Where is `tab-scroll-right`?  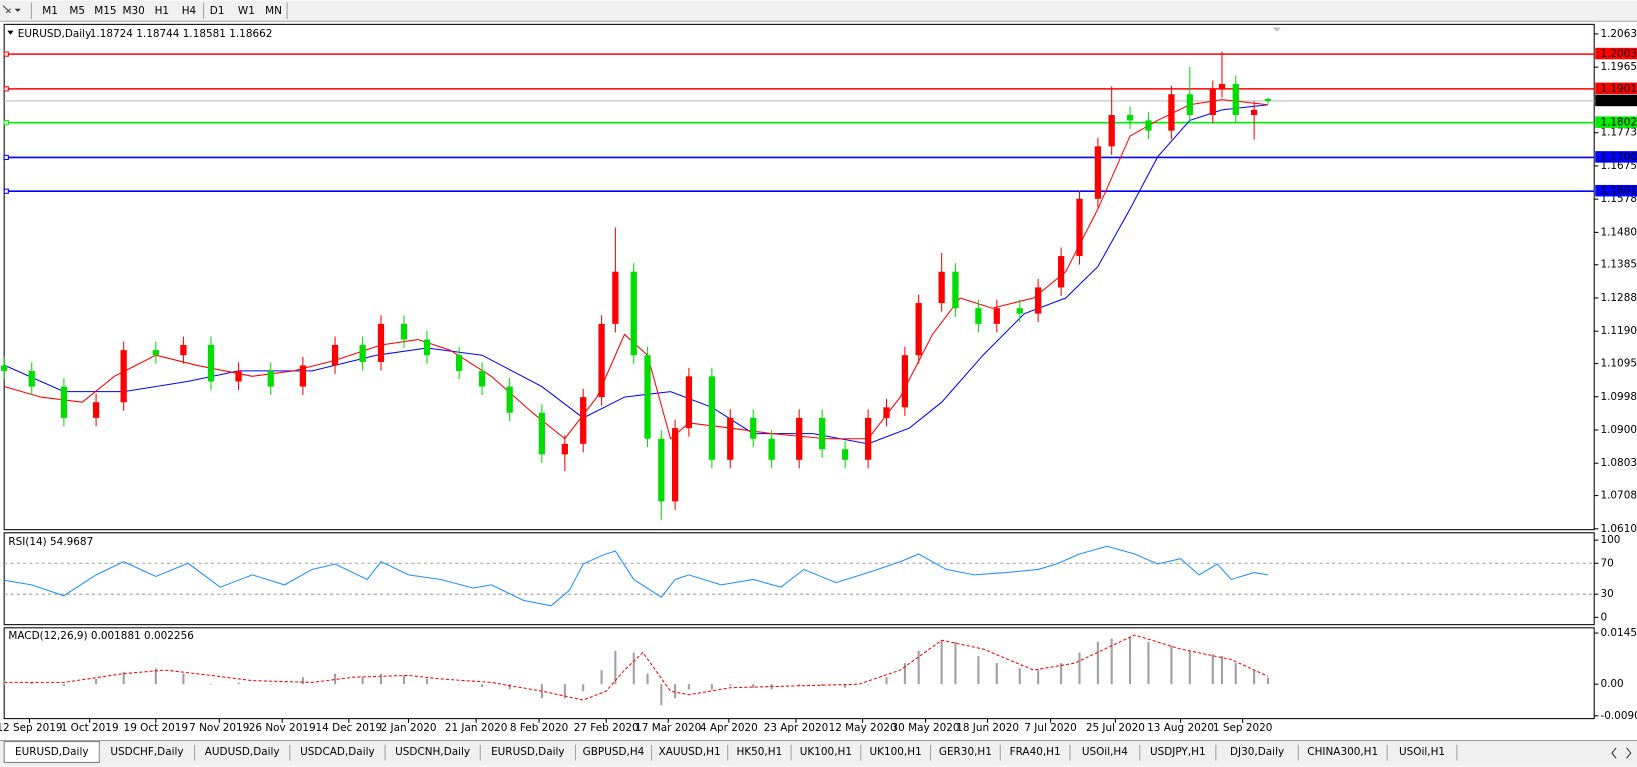
tab-scroll-right is located at coordinates (1629, 753).